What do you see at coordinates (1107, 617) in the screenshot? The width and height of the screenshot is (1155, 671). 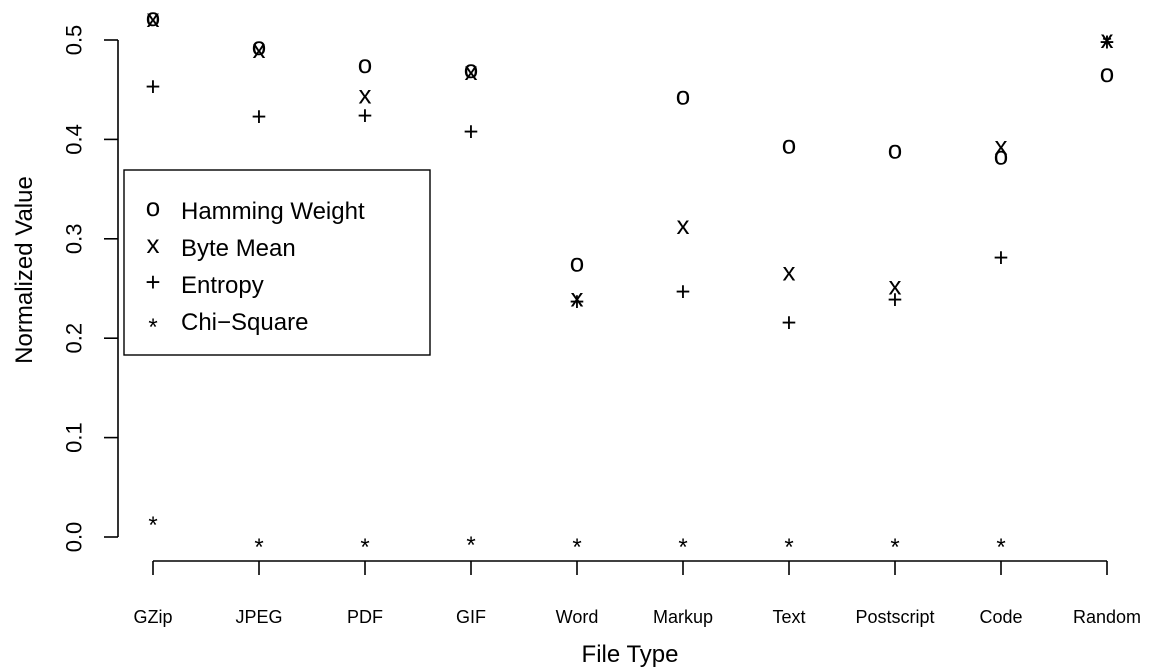 I see `x-tick-label: Random` at bounding box center [1107, 617].